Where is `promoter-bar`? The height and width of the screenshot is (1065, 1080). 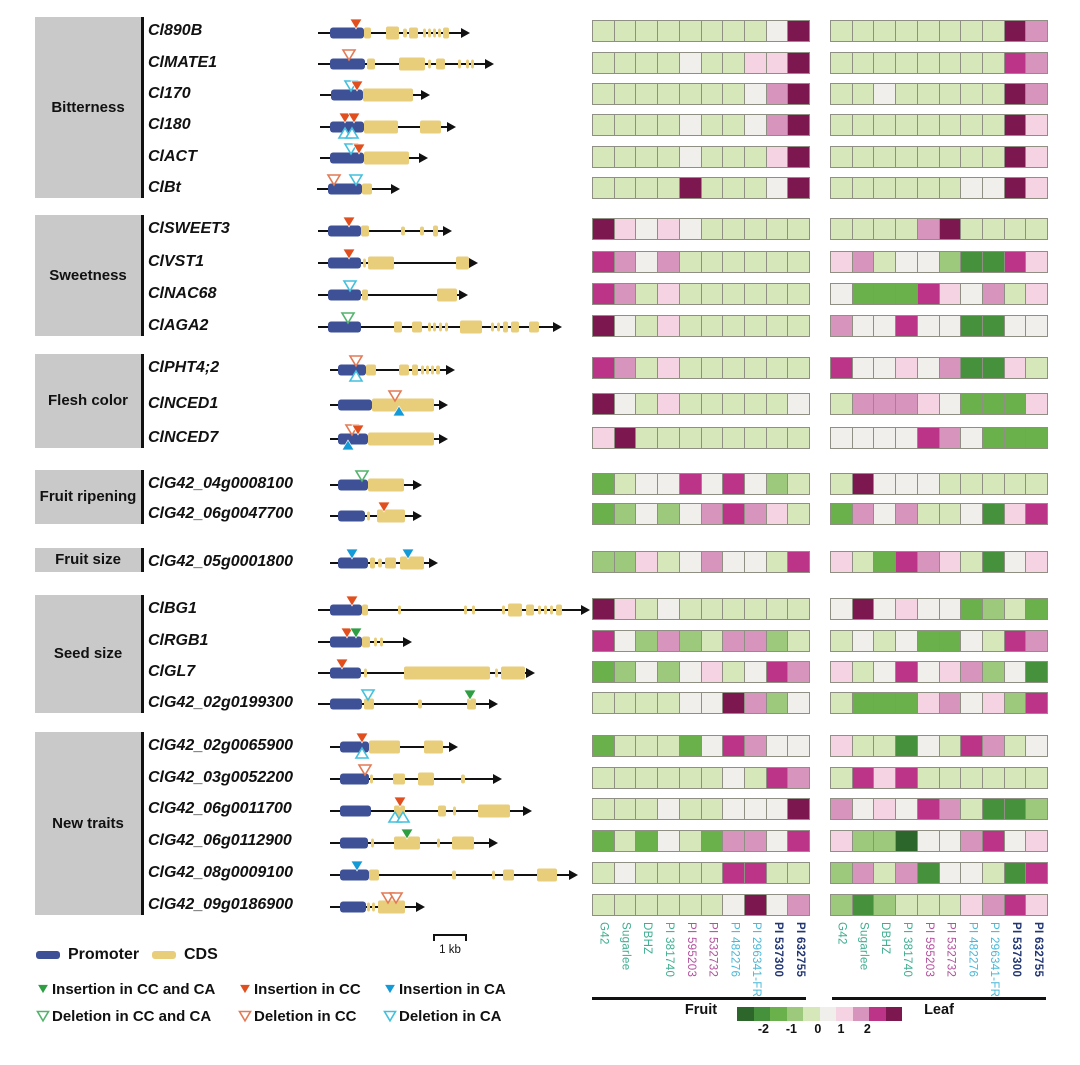
promoter-bar is located at coordinates (347, 64).